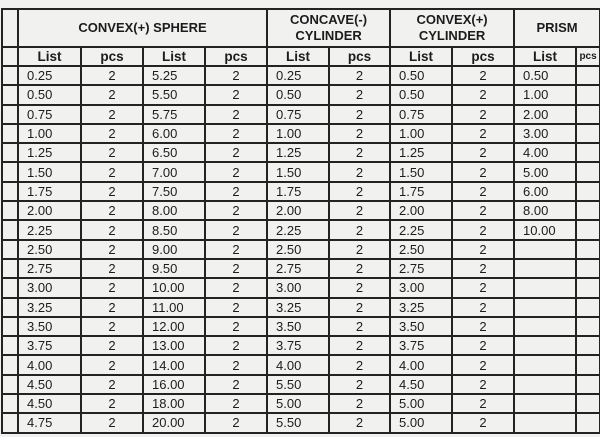 The image size is (600, 437). I want to click on list-cell: 20.00, so click(174, 423).